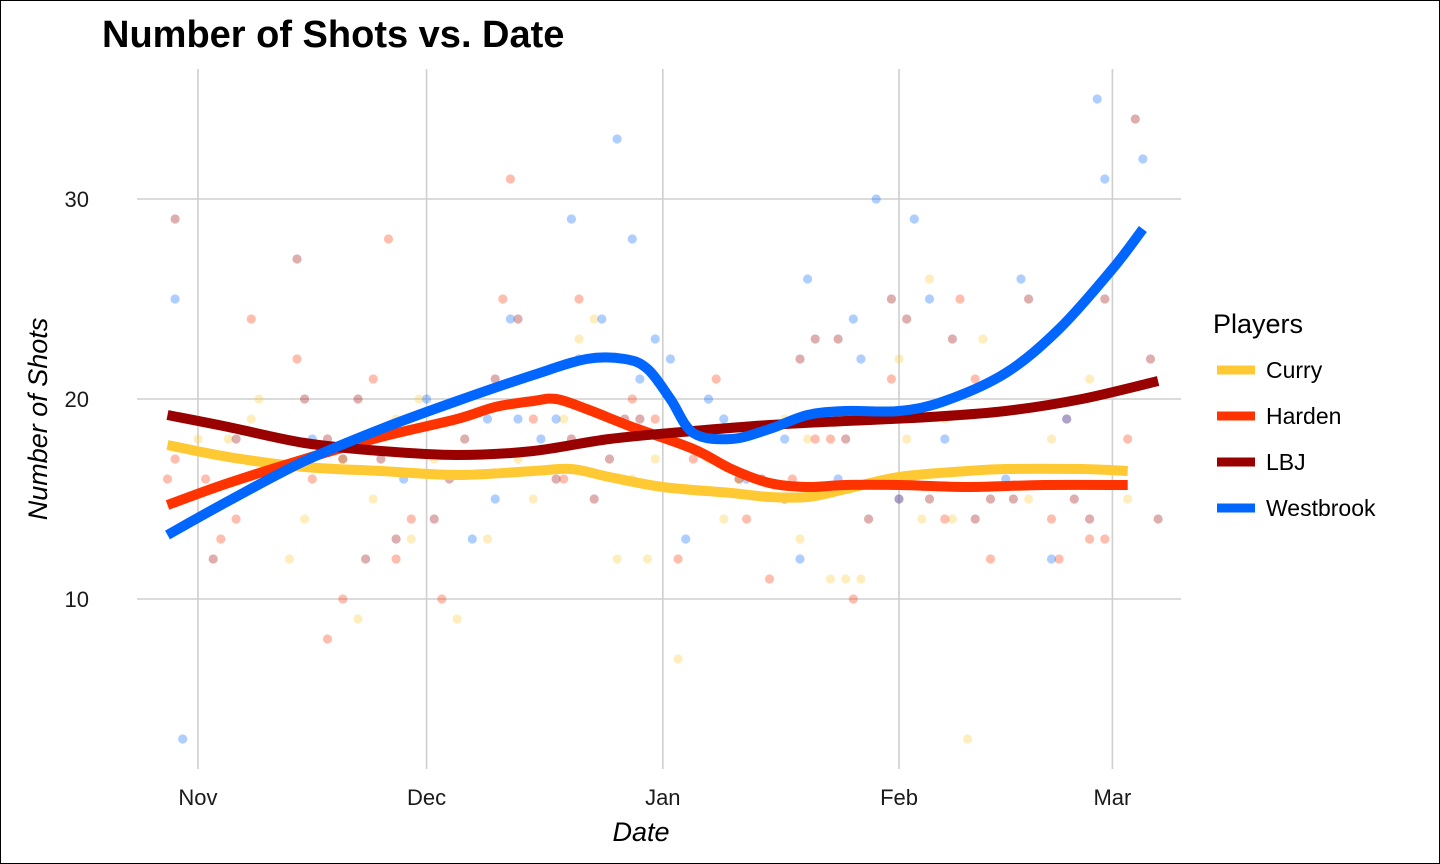 The width and height of the screenshot is (1440, 864). I want to click on y-tick-label-20: 20, so click(77, 399).